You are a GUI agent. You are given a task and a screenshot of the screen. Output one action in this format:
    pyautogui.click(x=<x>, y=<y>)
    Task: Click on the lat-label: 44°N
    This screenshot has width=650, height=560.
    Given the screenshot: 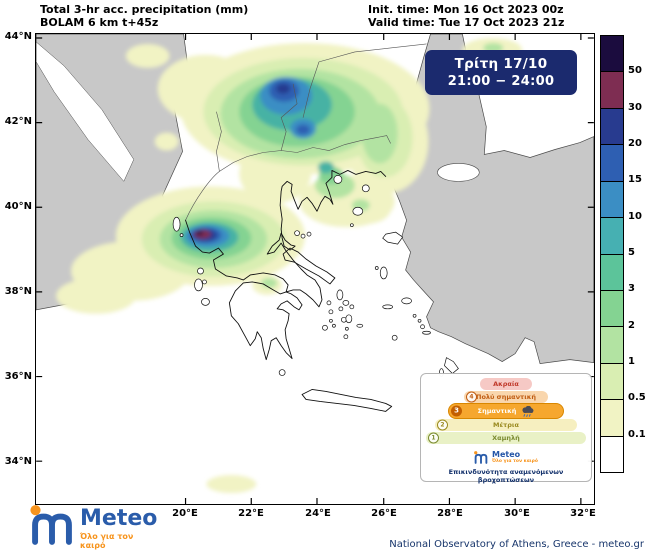 What is the action you would take?
    pyautogui.click(x=18, y=36)
    